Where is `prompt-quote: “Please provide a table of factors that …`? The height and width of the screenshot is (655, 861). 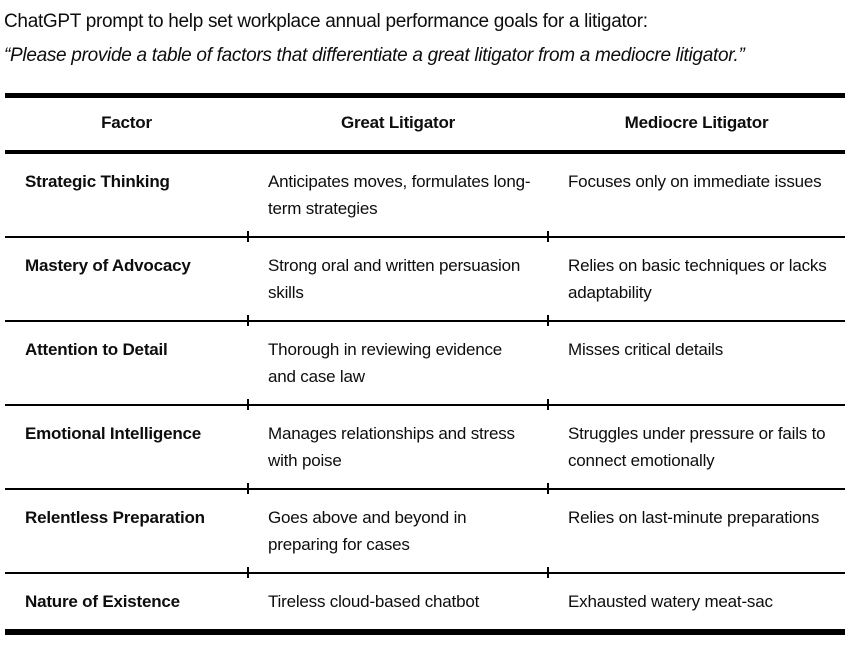 prompt-quote: “Please provide a table of factors that … is located at coordinates (374, 55).